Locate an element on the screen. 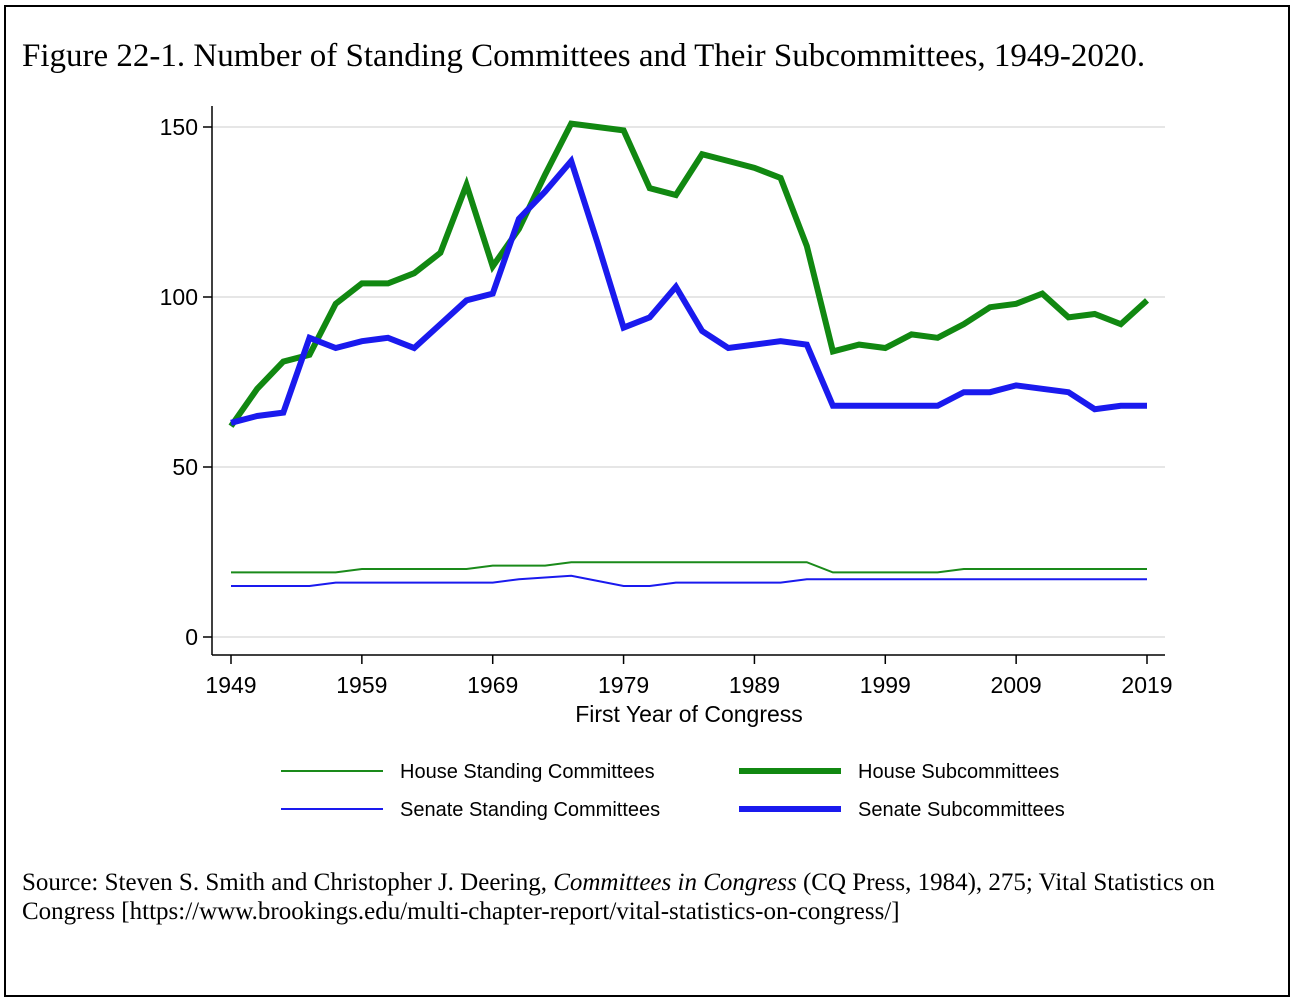  x-tick-label-1979: 1979 is located at coordinates (623, 685).